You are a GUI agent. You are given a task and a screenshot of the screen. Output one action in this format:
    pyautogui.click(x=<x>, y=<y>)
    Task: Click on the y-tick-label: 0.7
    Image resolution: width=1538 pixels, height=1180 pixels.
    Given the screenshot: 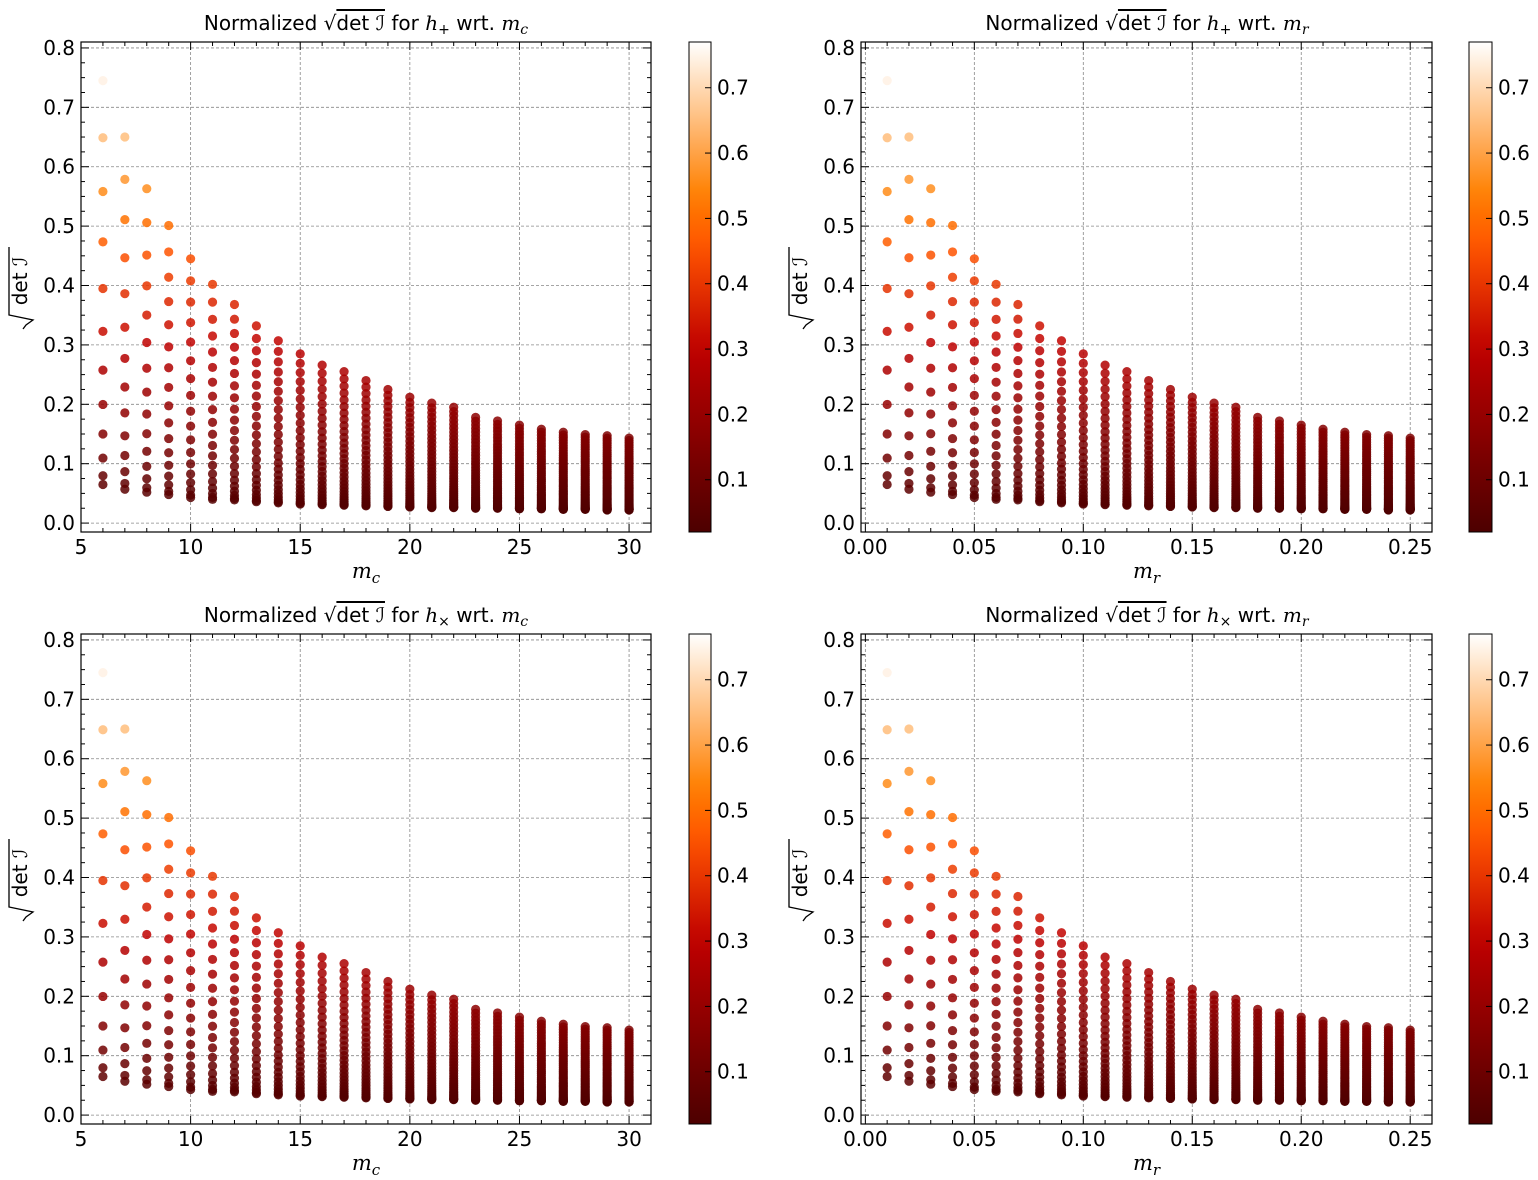 What is the action you would take?
    pyautogui.click(x=839, y=699)
    